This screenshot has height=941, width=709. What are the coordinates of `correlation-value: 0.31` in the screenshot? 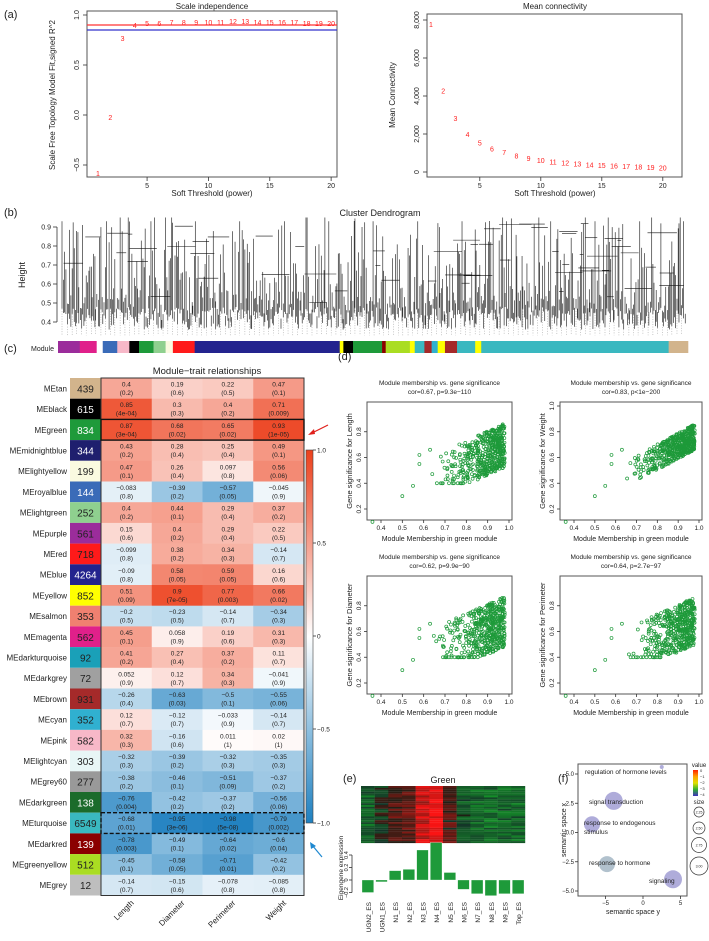 It's located at (278, 633).